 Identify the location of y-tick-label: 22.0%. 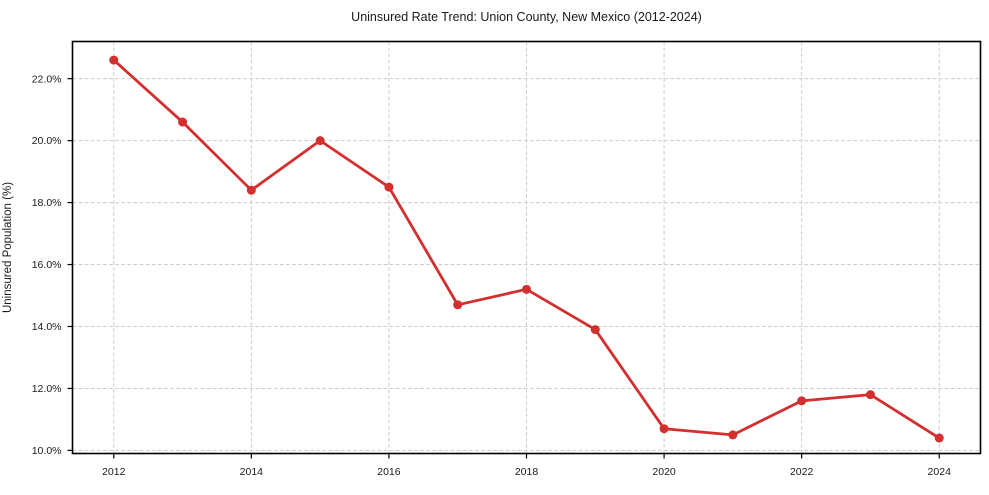
(47, 79).